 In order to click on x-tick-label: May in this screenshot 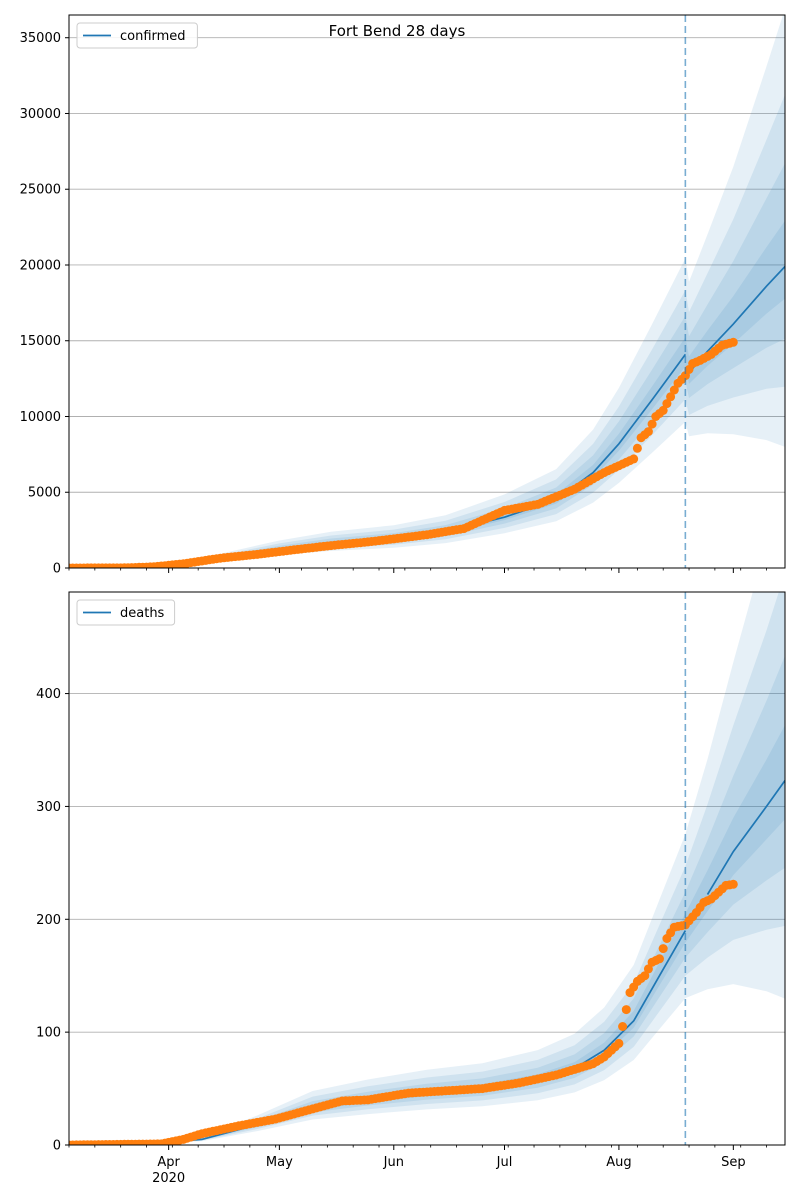, I will do `click(279, 1162)`.